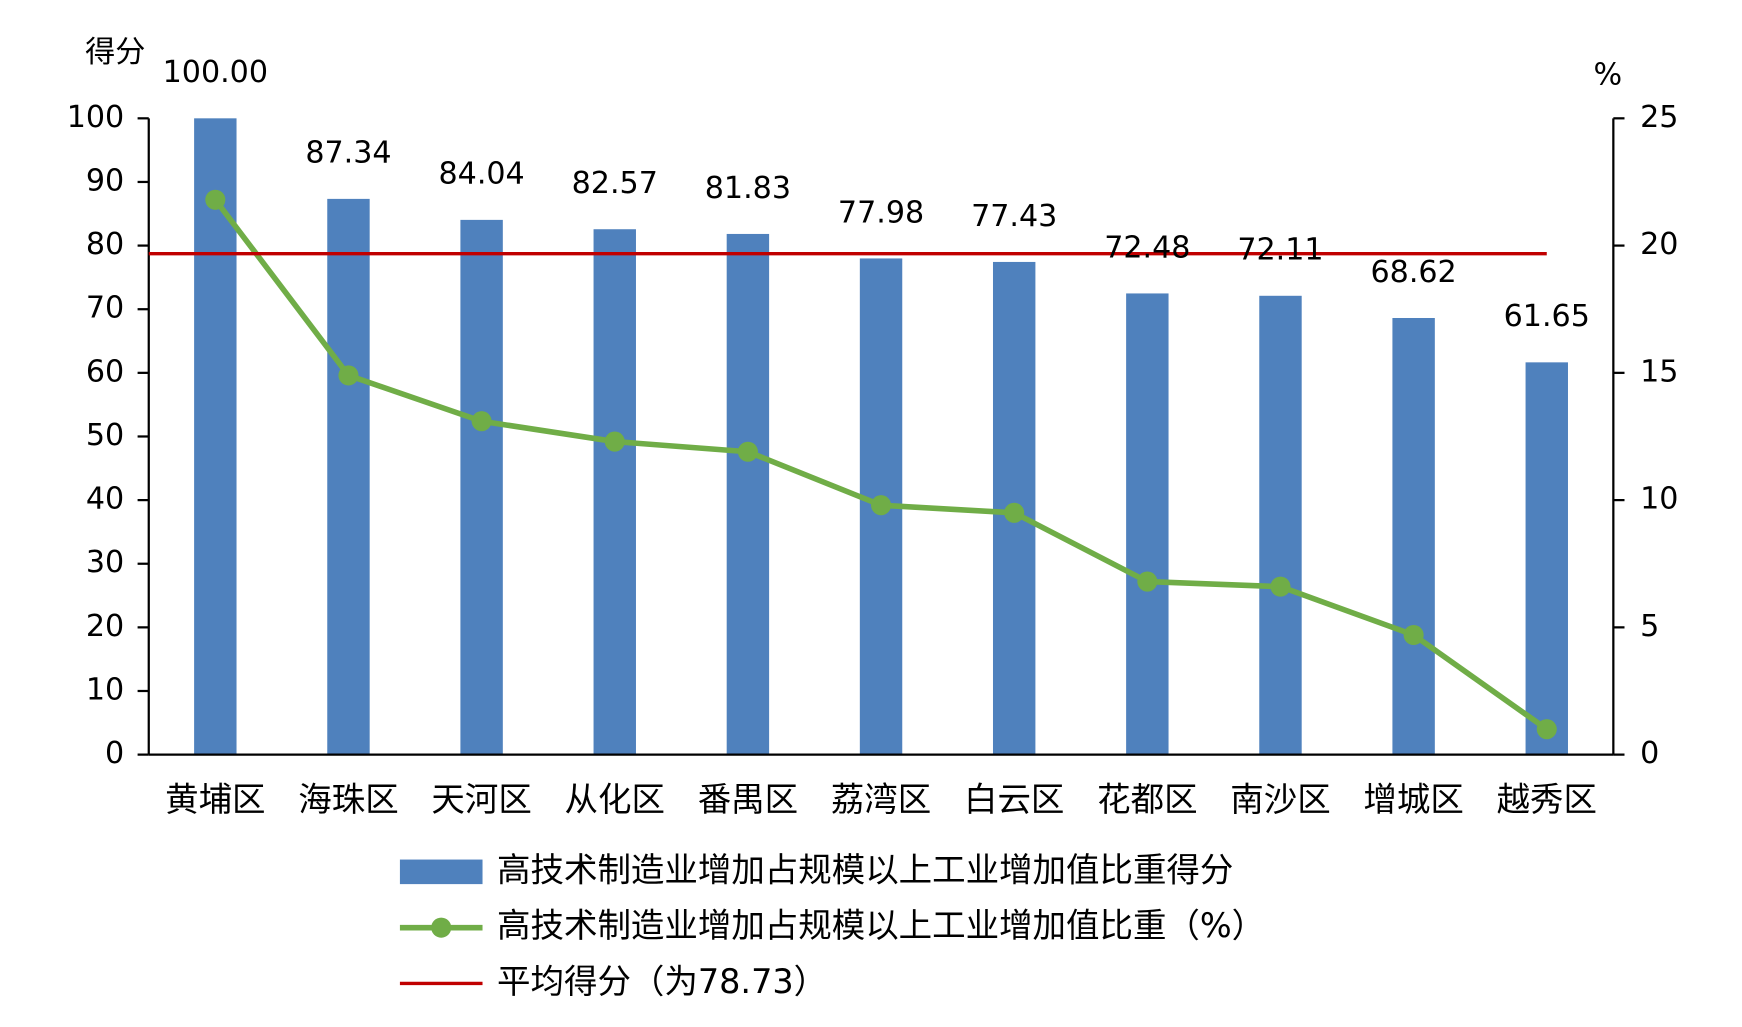  I want to click on y-tick-label: 50, so click(105, 435).